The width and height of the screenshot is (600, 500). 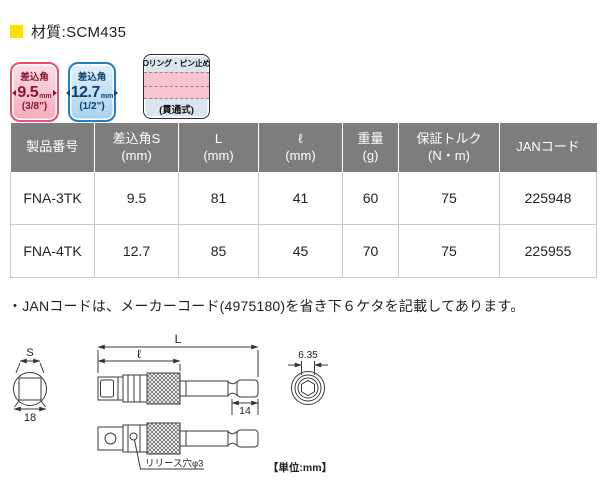 I want to click on drive-size-badge-9point5: 差込角 9.5 mm (3/8"), so click(x=34, y=92).